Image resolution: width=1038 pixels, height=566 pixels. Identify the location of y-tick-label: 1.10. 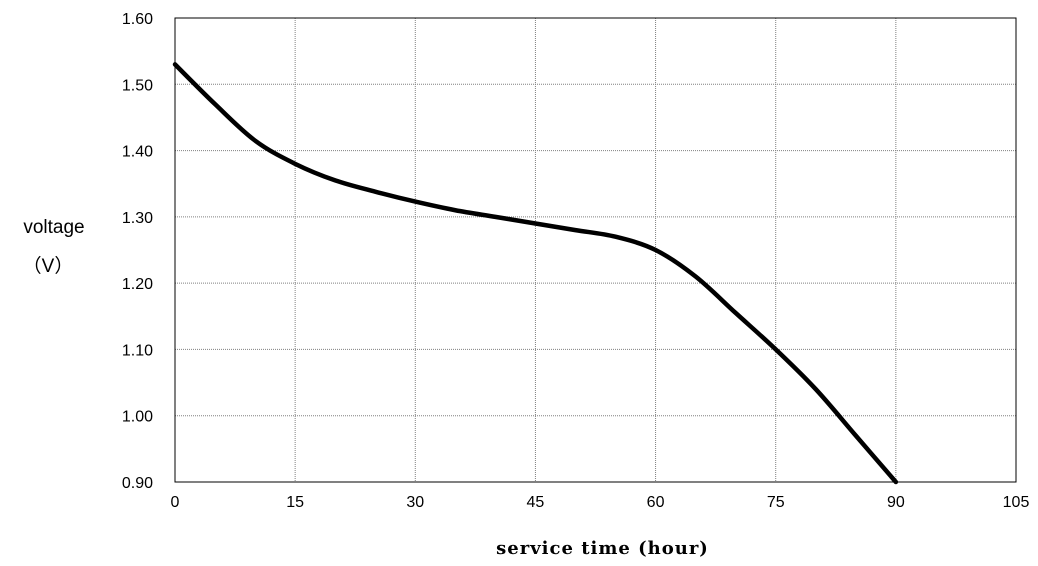
(137, 350).